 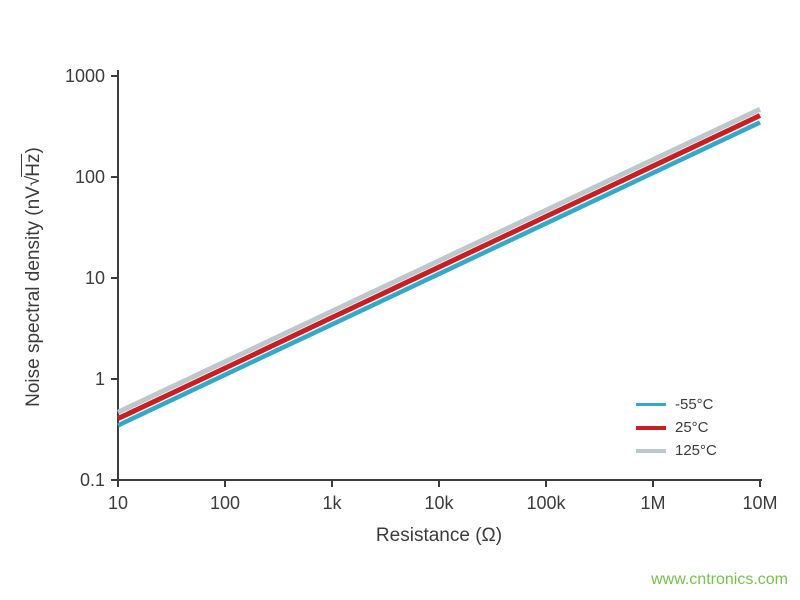 What do you see at coordinates (33, 296) in the screenshot?
I see `y-axis-label-text: Noise spectral density (nV` at bounding box center [33, 296].